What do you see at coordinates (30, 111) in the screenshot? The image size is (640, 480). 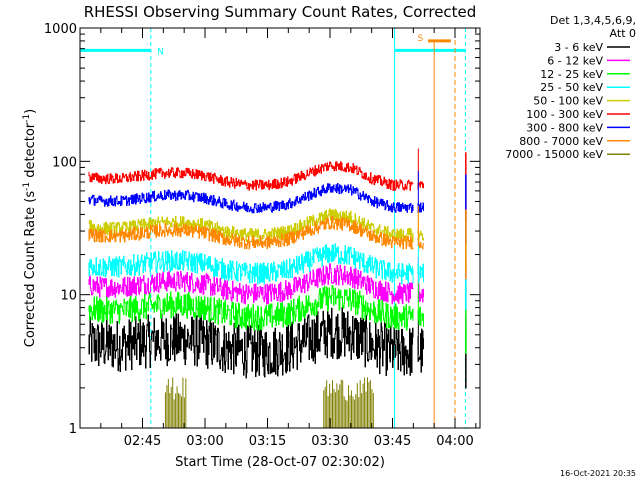 I see `y-axis-label-end: )` at bounding box center [30, 111].